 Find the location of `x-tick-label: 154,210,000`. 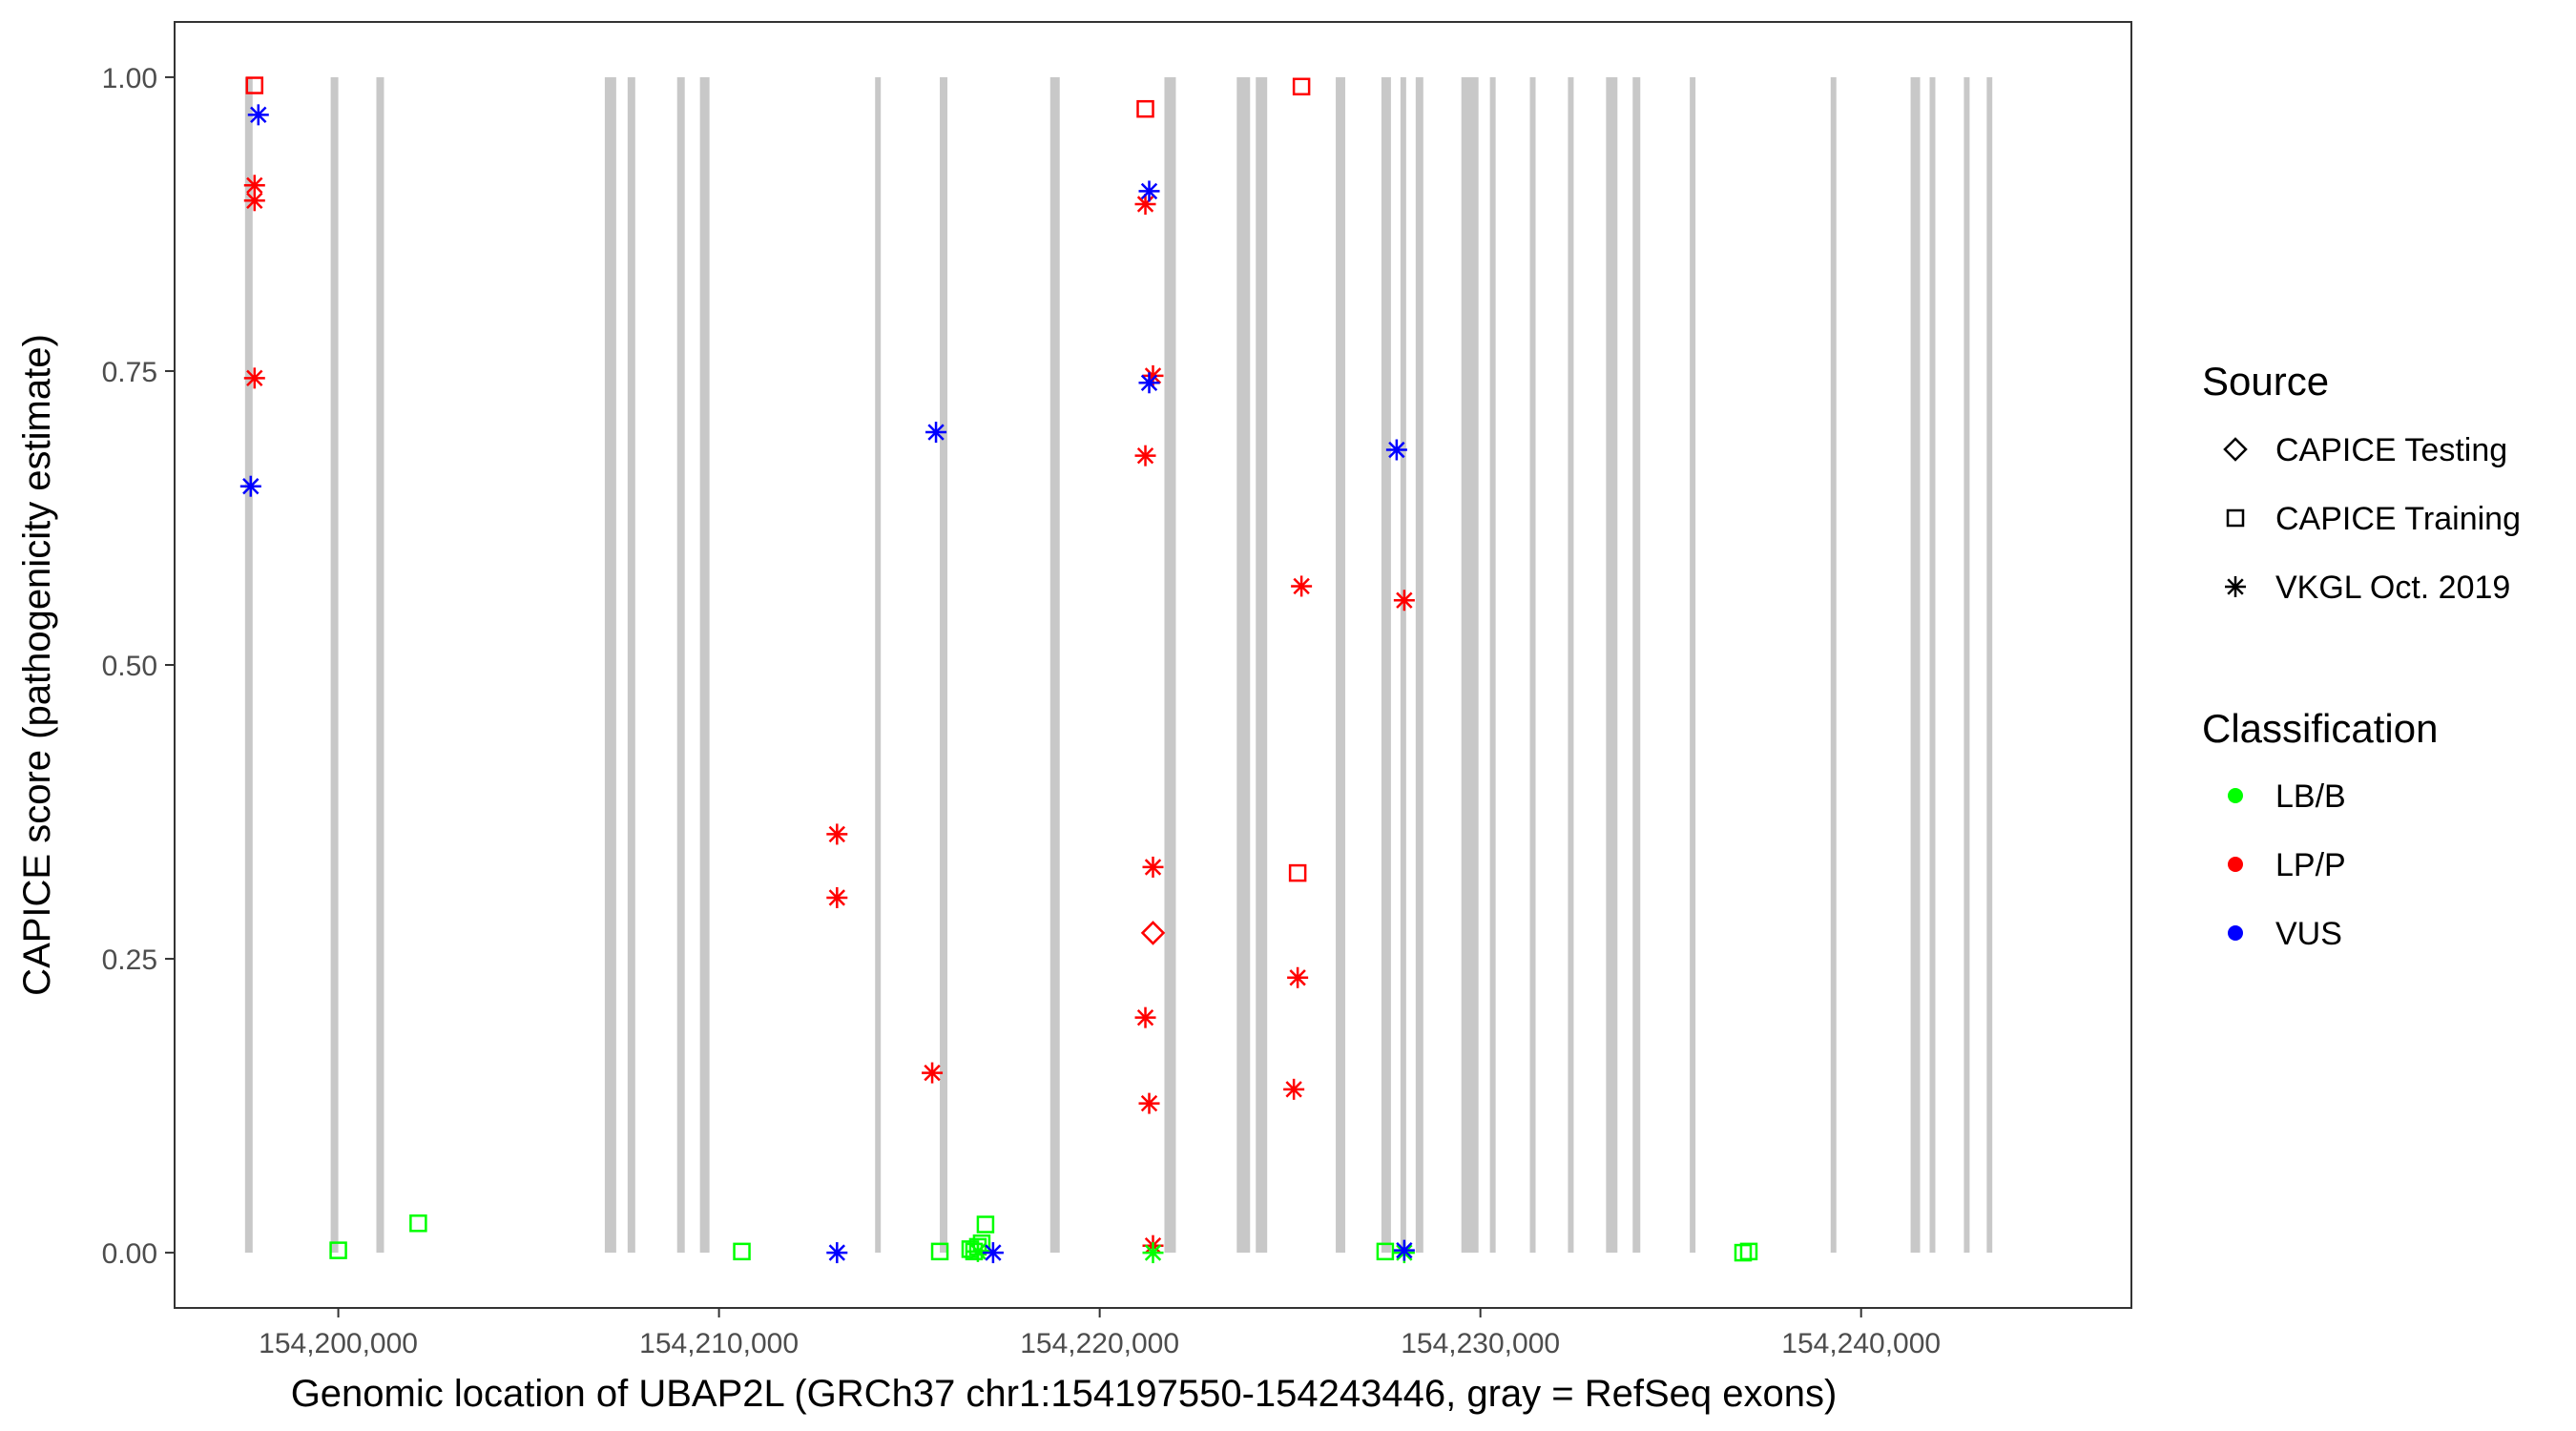

x-tick-label: 154,210,000 is located at coordinates (719, 1343).